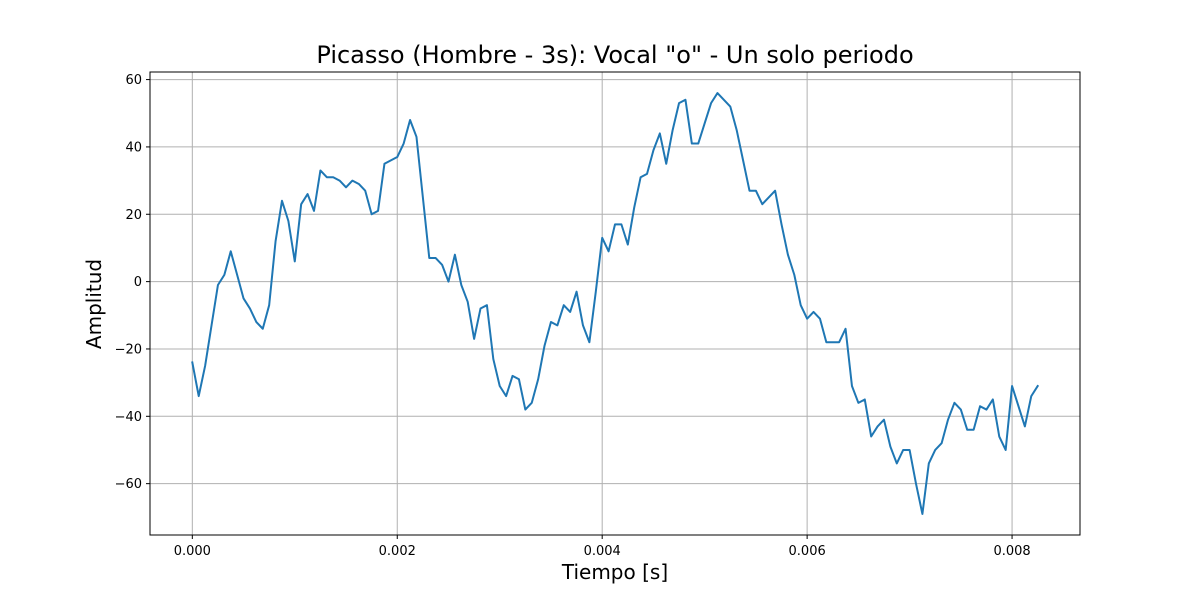  Describe the element at coordinates (132, 282) in the screenshot. I see `y-axis-ticks: −60 −40 −20 0 20 40 60` at that location.